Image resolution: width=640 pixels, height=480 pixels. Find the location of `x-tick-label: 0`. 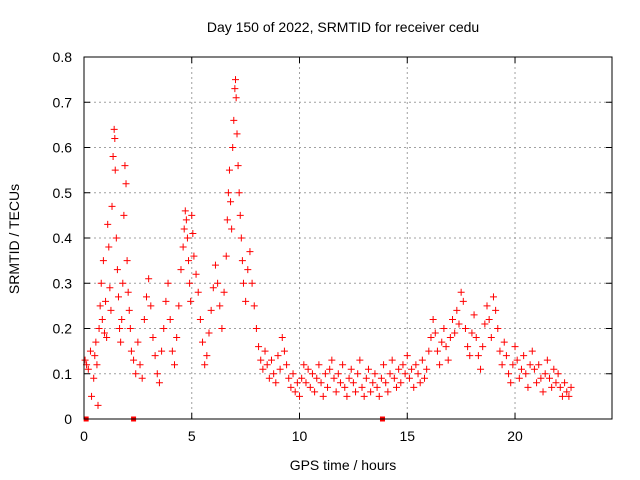

x-tick-label: 0 is located at coordinates (84, 436).